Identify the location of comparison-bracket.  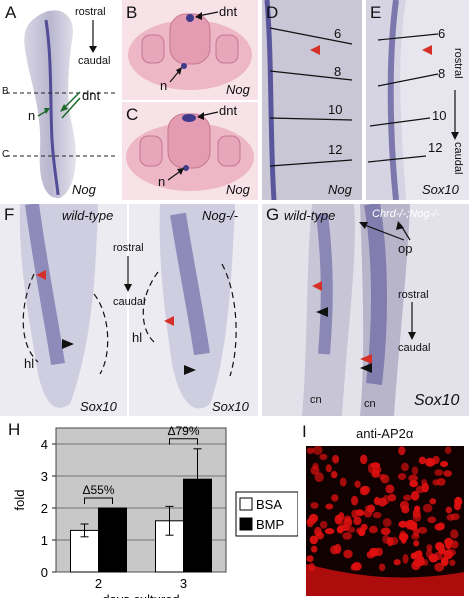
(183, 441).